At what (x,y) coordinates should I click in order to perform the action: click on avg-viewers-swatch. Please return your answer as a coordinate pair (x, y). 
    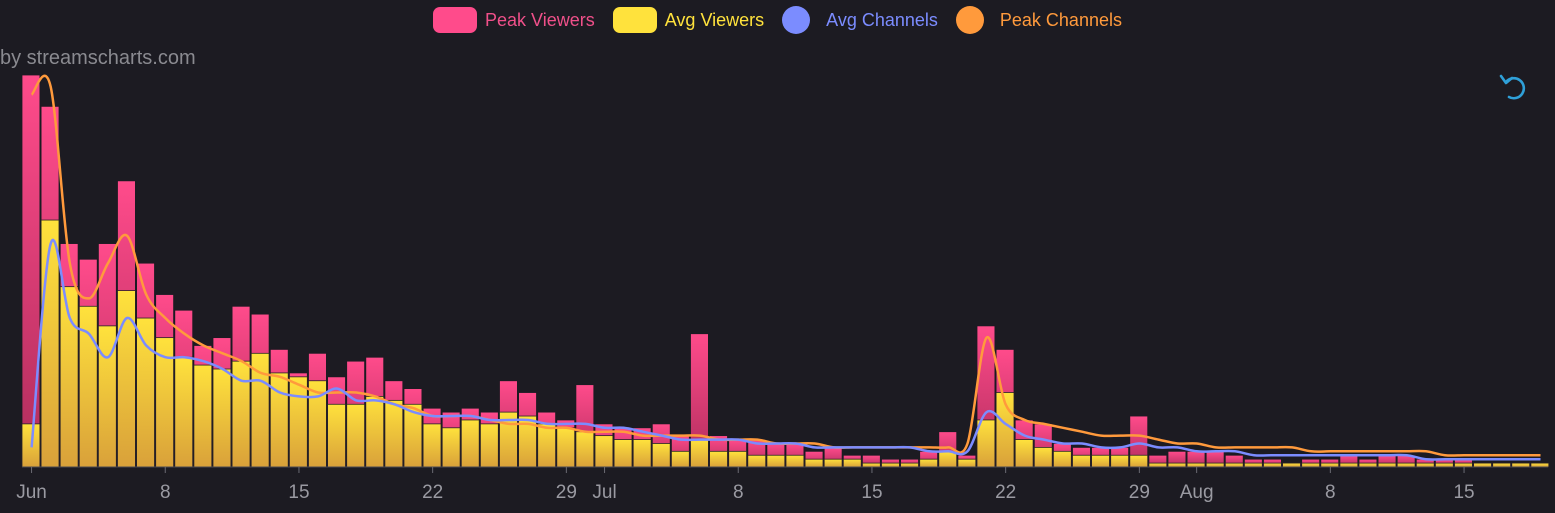
    Looking at the image, I should click on (634, 20).